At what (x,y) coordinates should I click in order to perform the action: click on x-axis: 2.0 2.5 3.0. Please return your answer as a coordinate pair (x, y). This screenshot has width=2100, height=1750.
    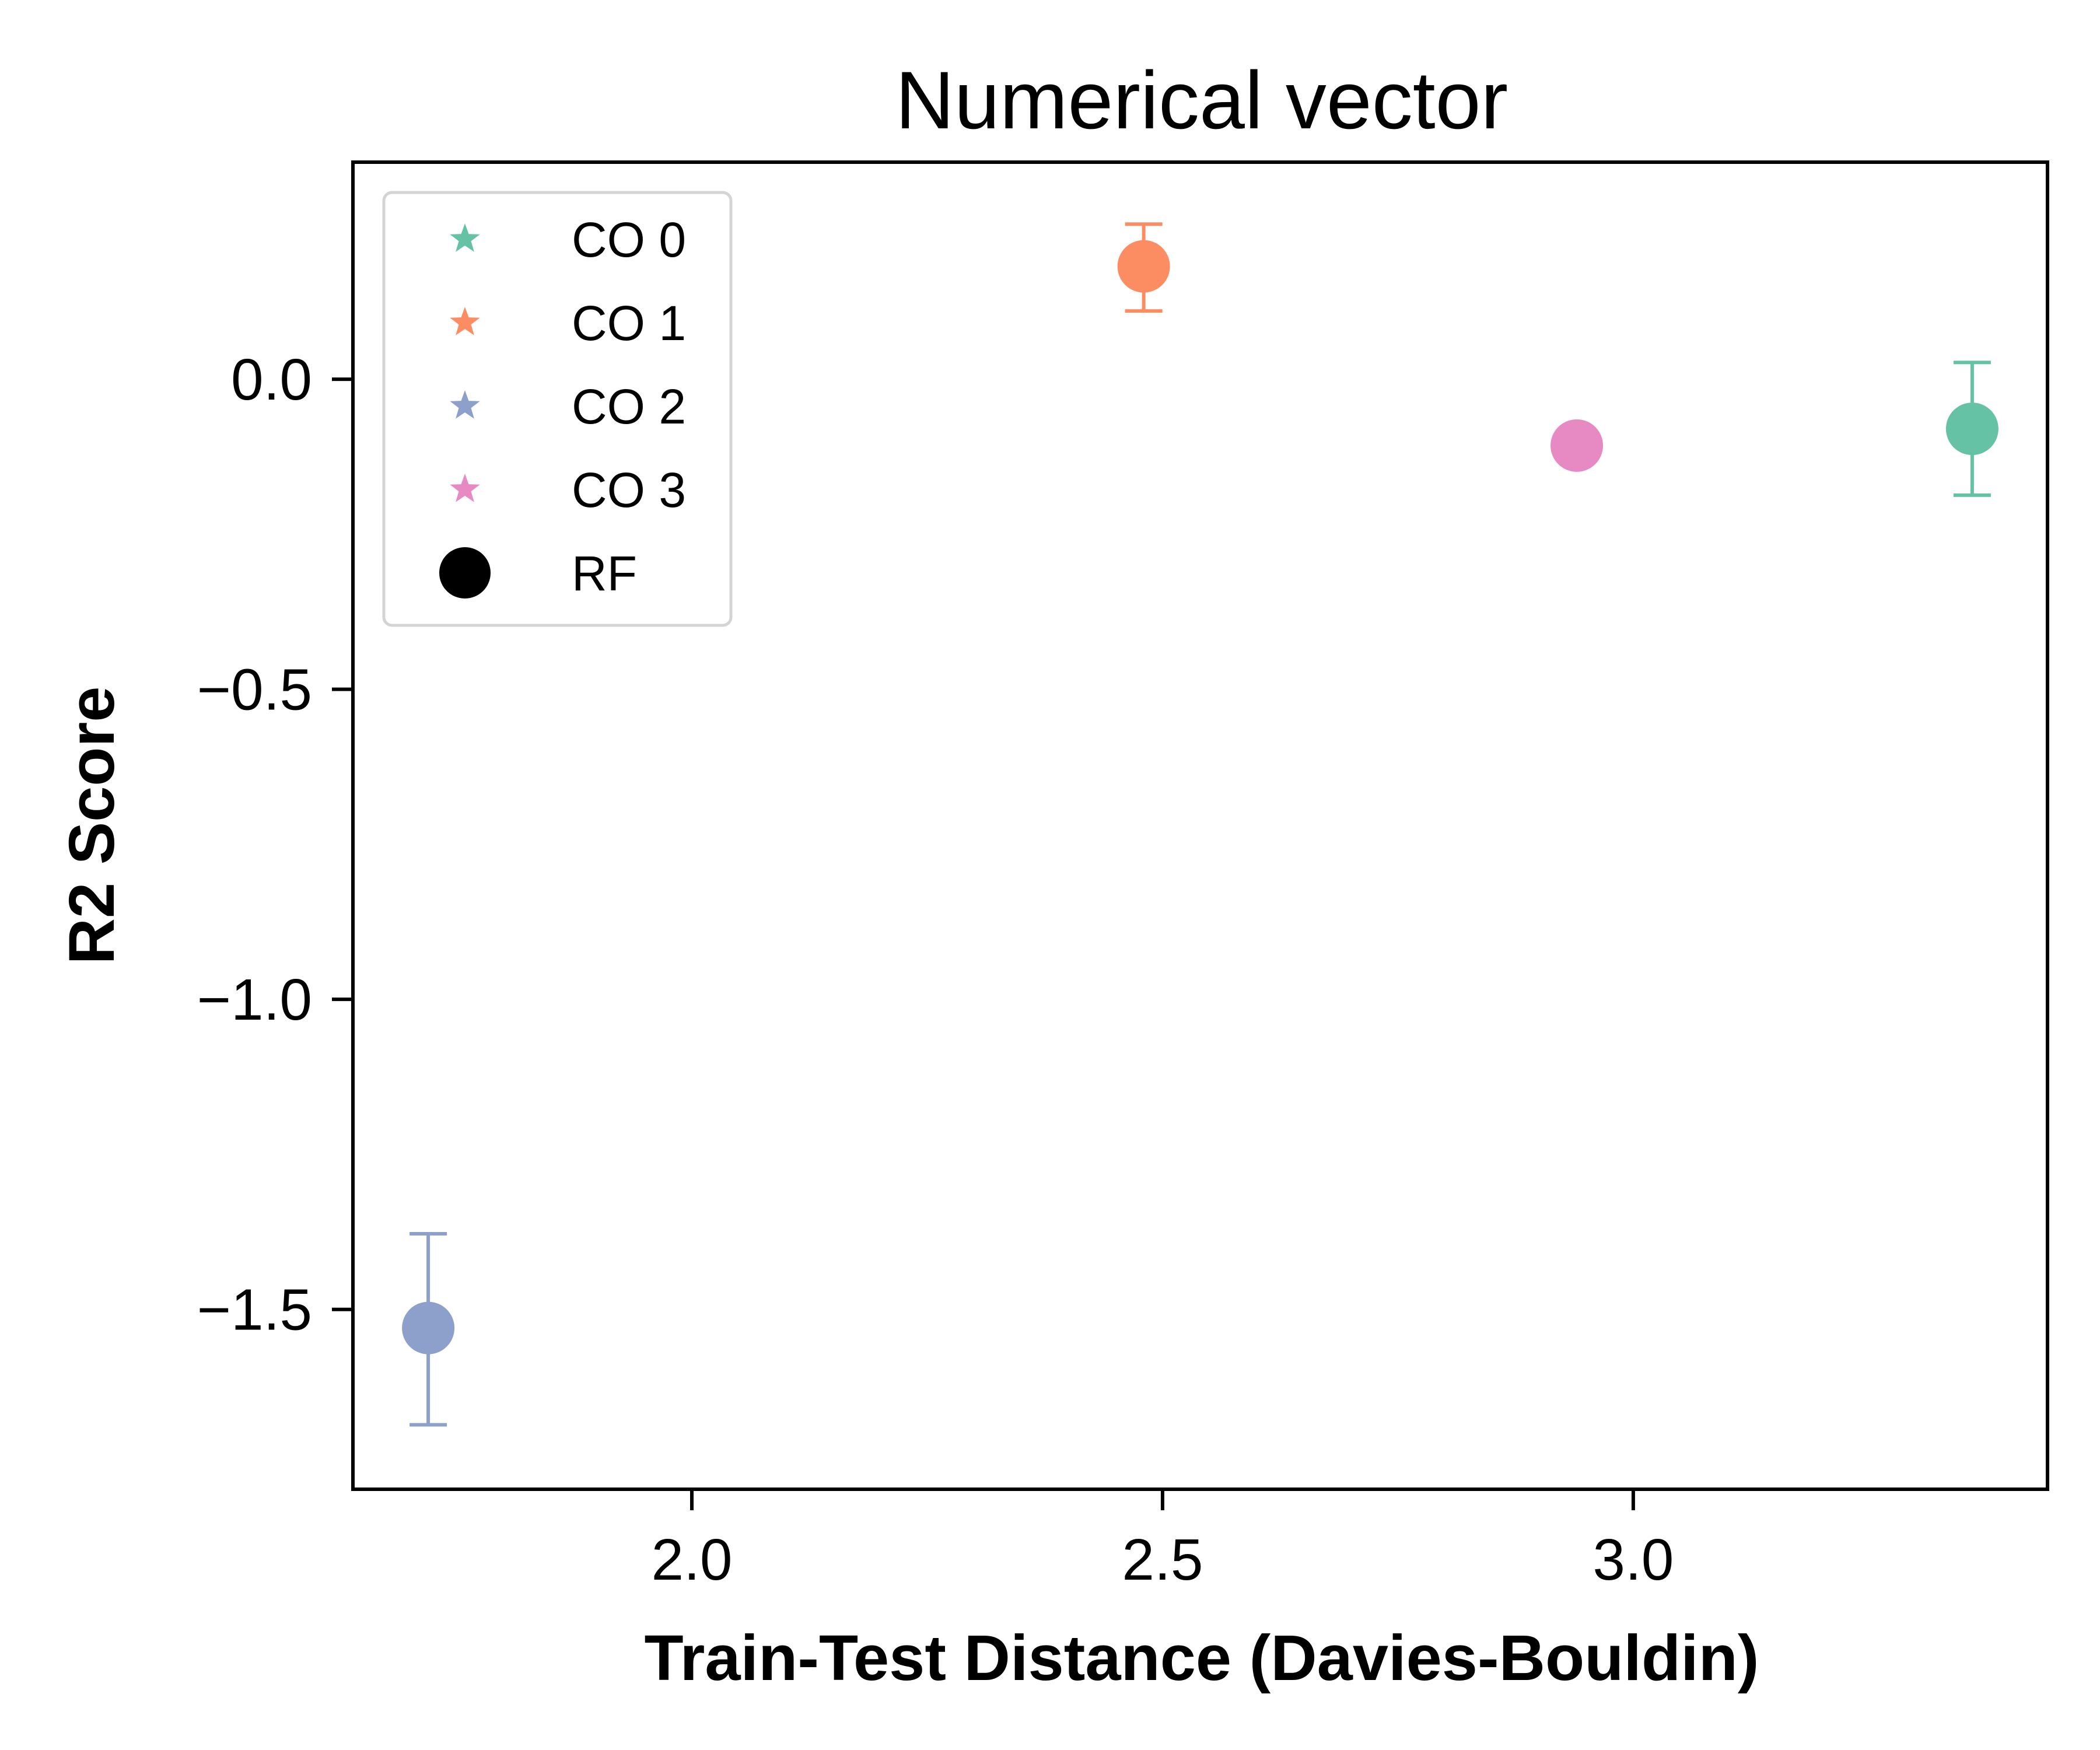
    Looking at the image, I should click on (1162, 1540).